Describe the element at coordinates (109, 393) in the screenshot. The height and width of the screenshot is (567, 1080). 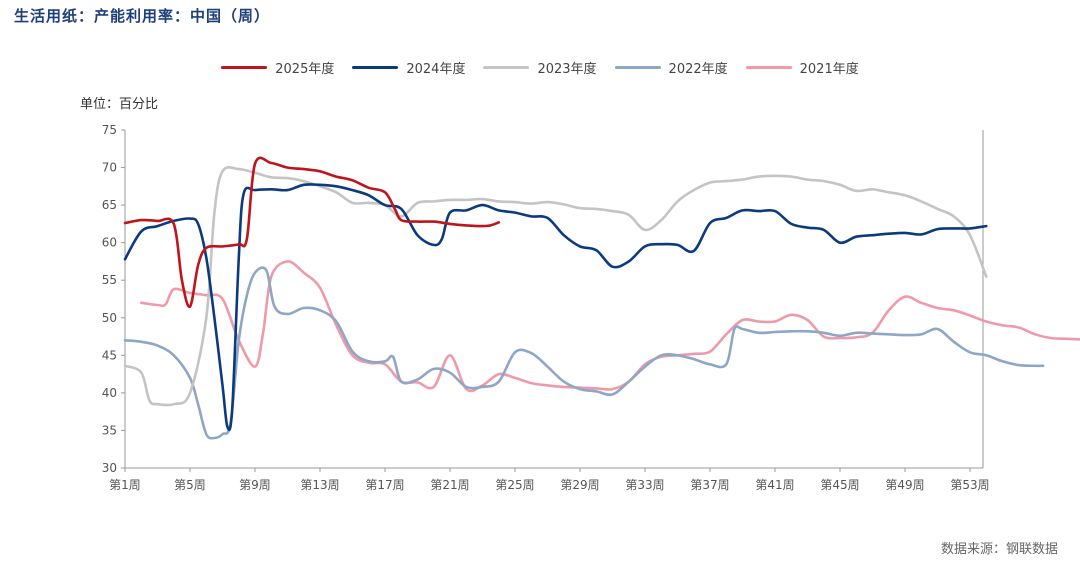
I see `y-tick-label: 40` at that location.